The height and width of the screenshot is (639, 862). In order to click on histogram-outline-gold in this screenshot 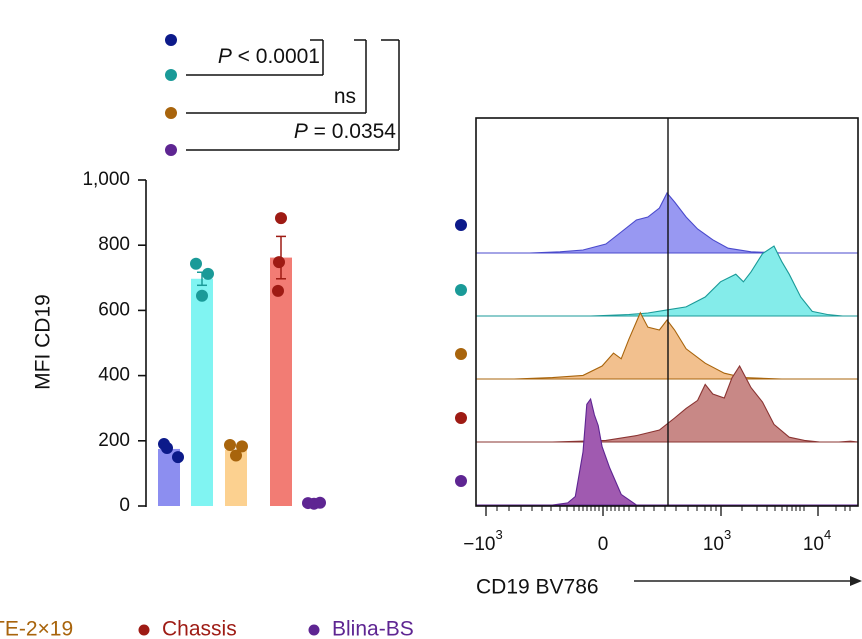, I will do `click(667, 345)`.